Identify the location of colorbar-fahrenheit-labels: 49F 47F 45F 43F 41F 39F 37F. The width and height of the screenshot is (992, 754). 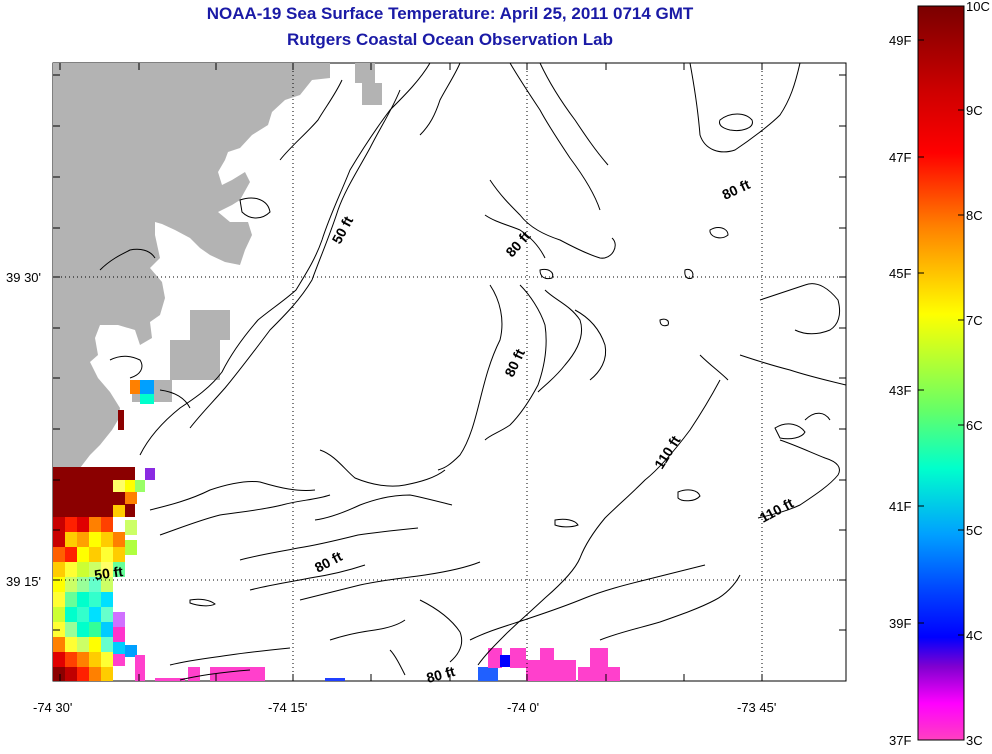
(900, 390).